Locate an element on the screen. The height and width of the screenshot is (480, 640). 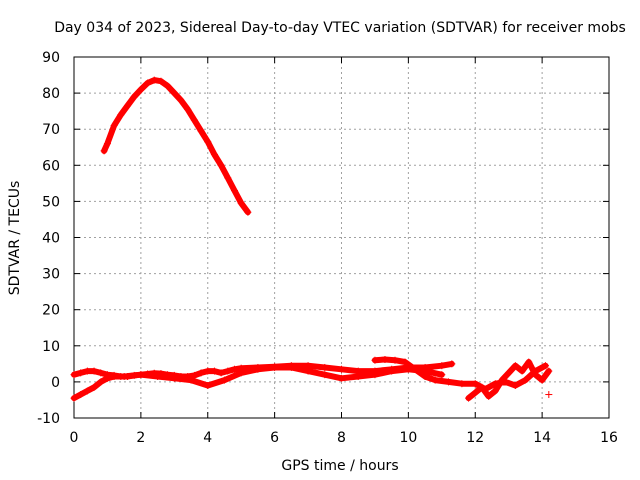
y-tick-label: 80 is located at coordinates (51, 94).